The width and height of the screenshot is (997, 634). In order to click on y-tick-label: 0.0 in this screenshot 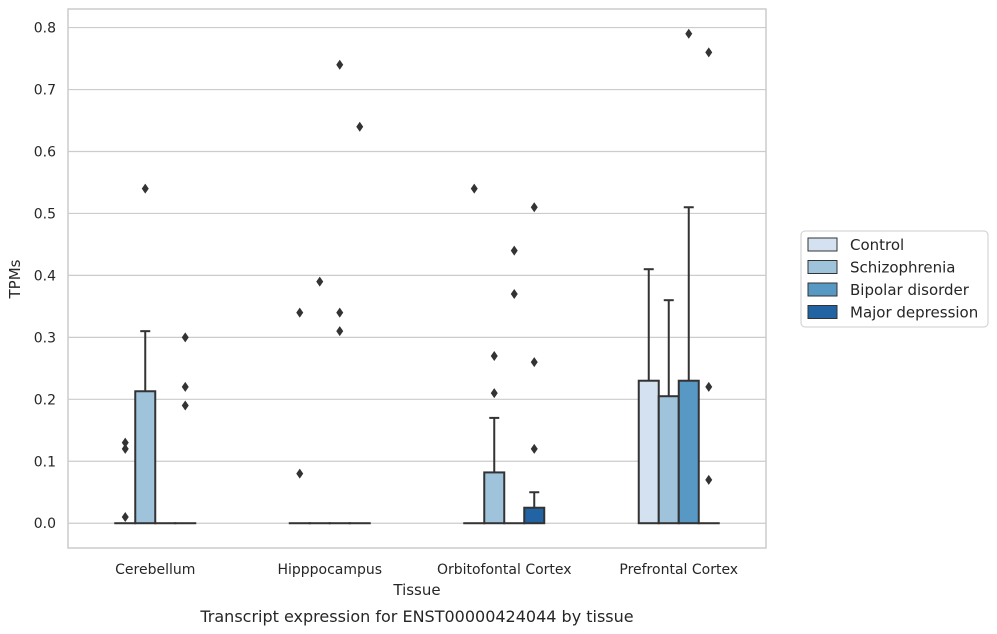, I will do `click(45, 524)`.